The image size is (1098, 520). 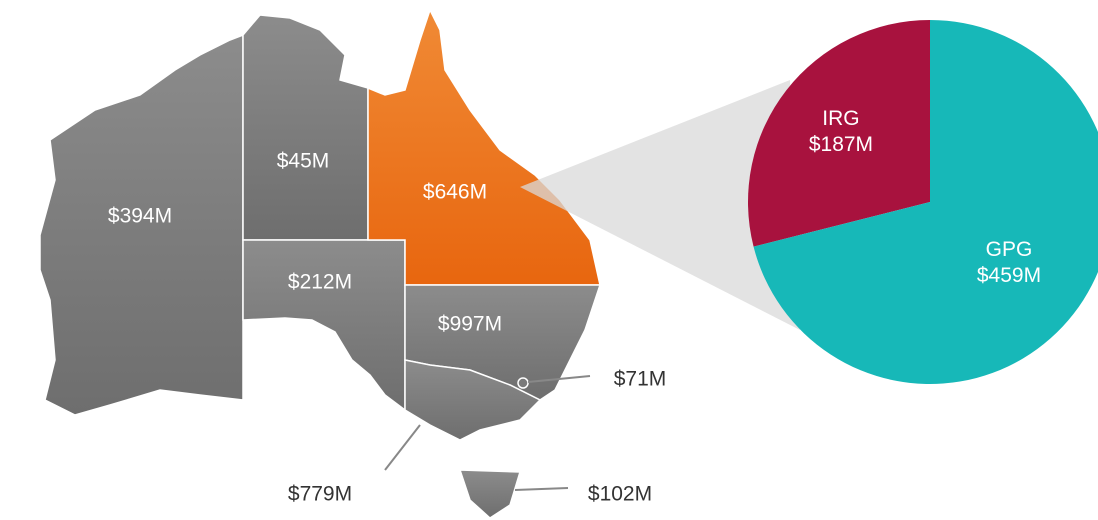 I want to click on region-label: $71M, so click(x=640, y=379).